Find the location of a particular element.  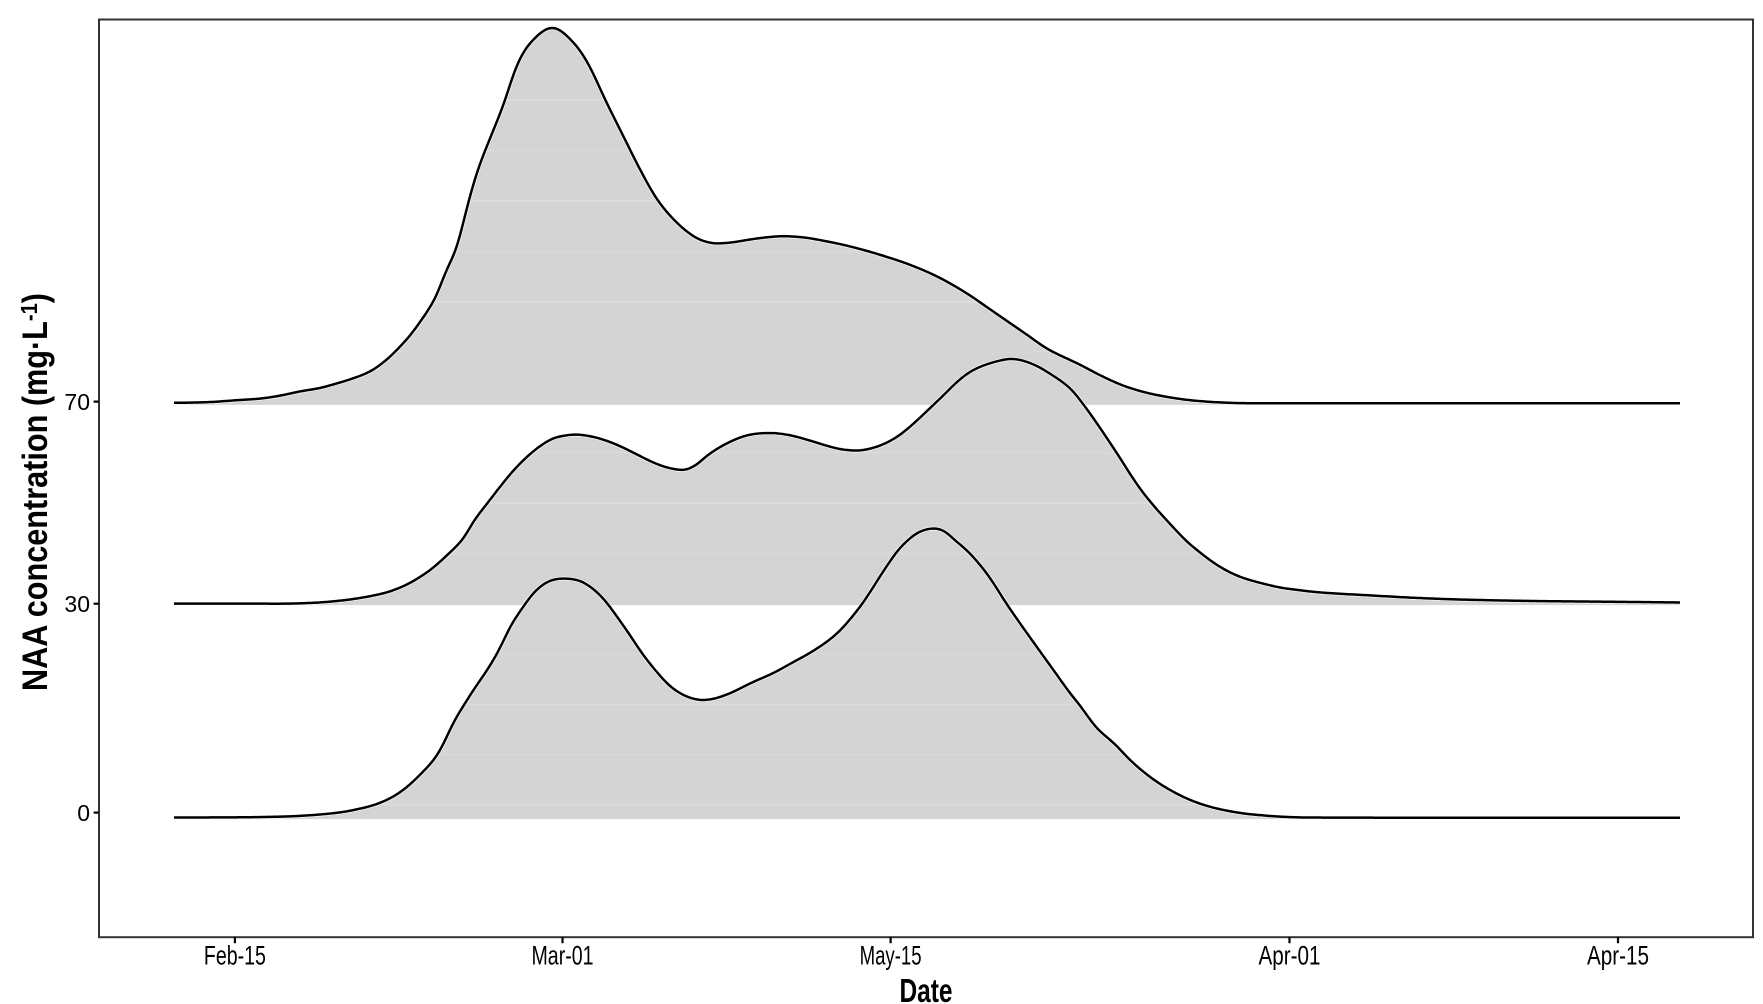

svg-text: NAA concentration (mg·L-1) is located at coordinates (35, 492).